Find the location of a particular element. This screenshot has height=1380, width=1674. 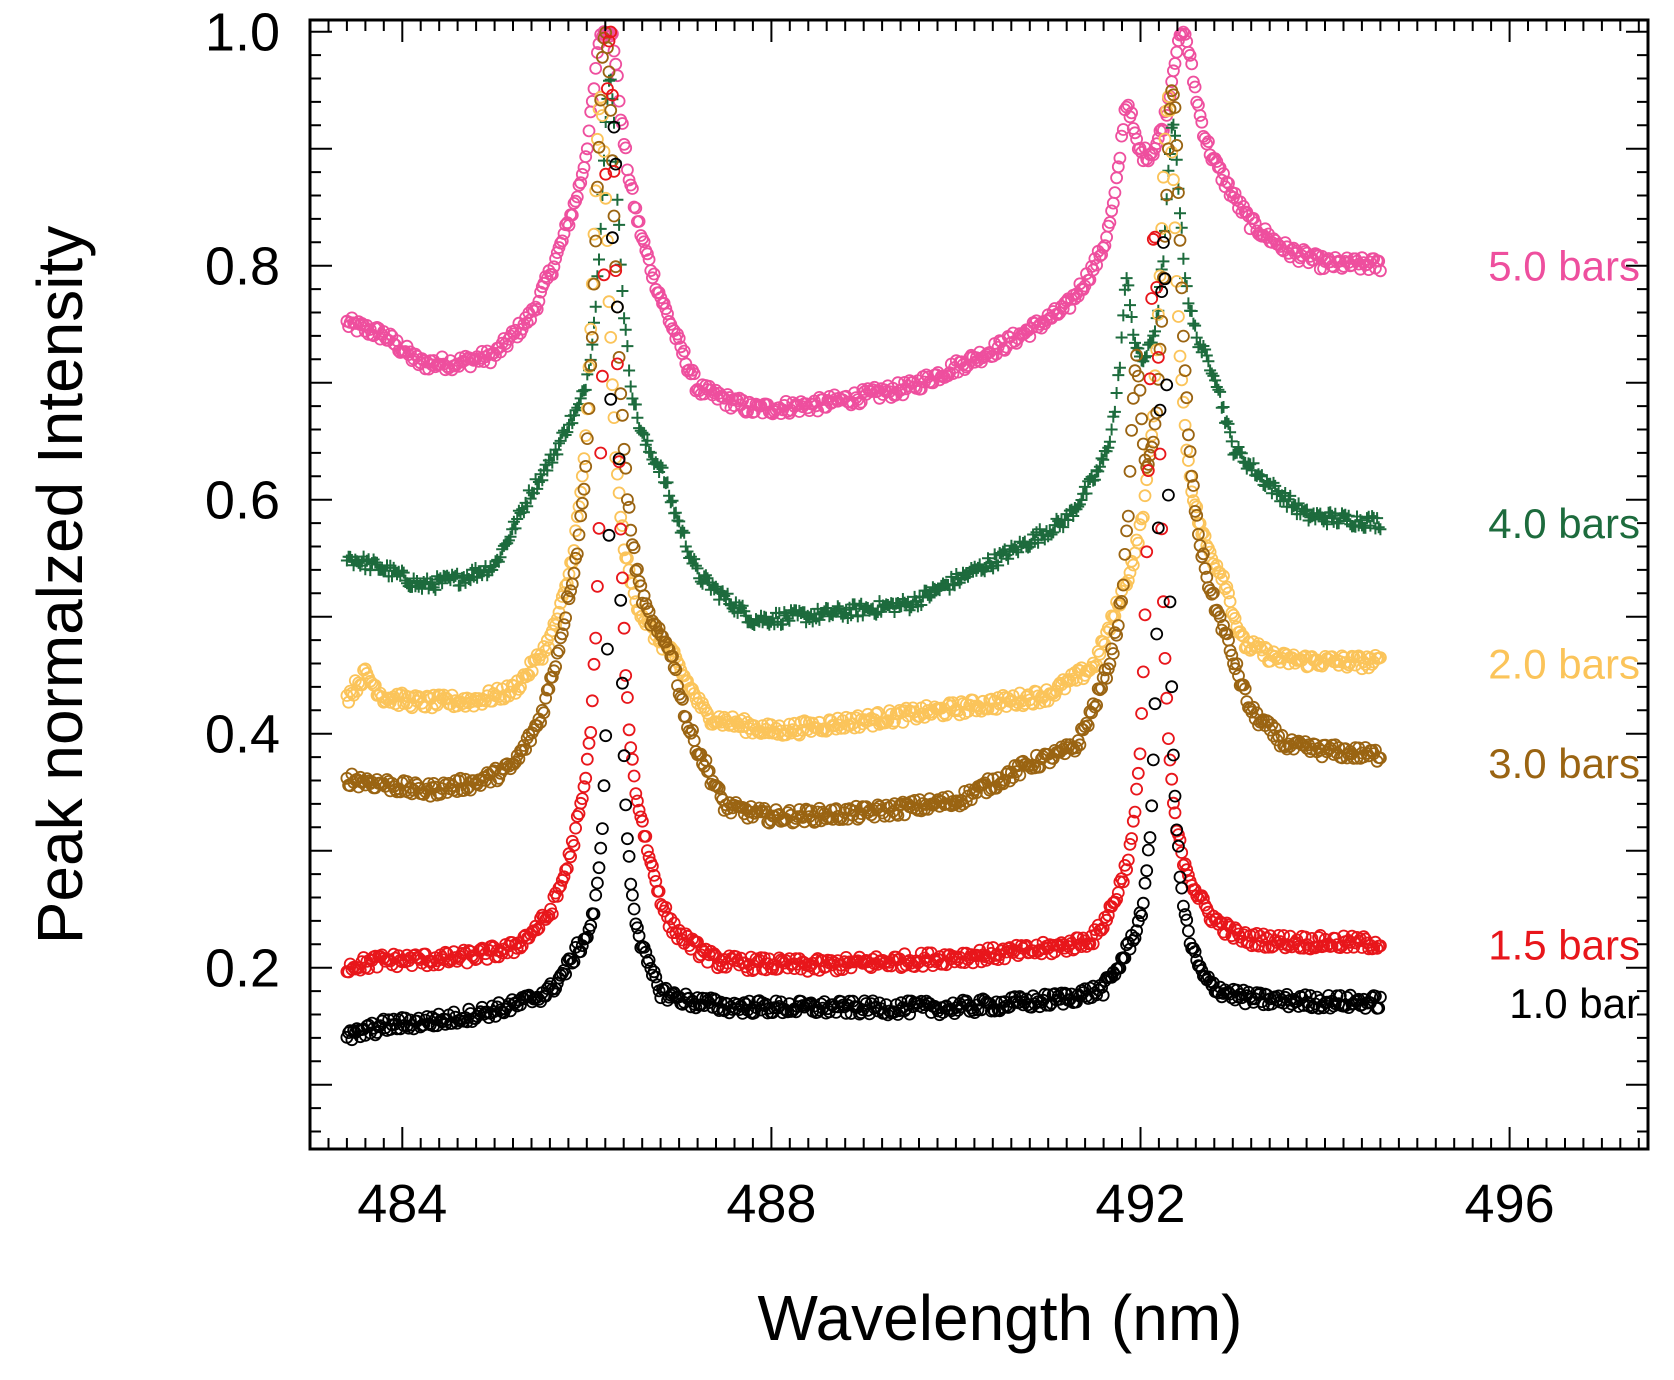

series-label: 1.5 bars is located at coordinates (1564, 944).